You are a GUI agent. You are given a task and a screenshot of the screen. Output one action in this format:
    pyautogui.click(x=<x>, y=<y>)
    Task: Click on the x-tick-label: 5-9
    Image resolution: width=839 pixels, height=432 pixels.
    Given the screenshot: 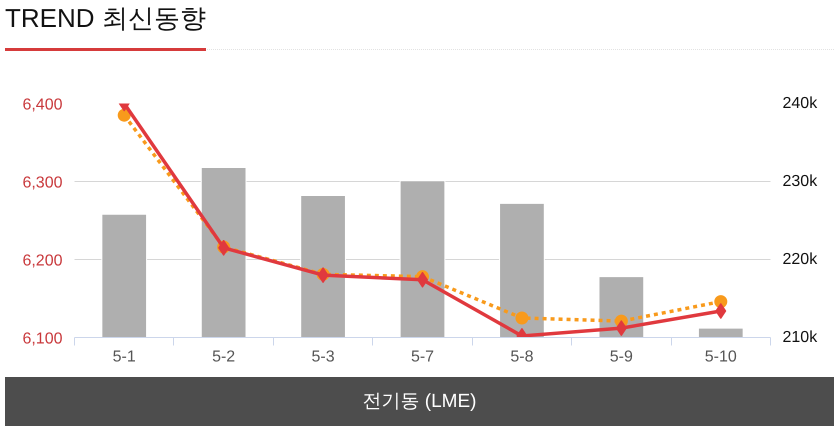 What is the action you would take?
    pyautogui.click(x=622, y=357)
    